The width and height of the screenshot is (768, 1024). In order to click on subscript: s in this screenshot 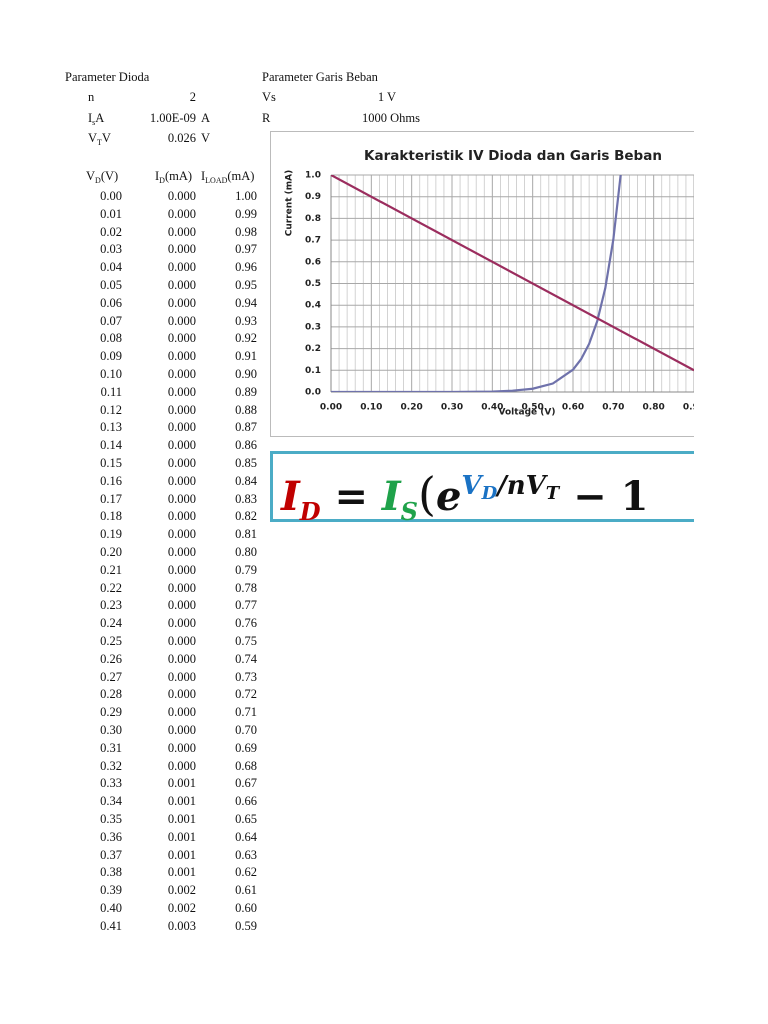, I will do `click(94, 122)`.